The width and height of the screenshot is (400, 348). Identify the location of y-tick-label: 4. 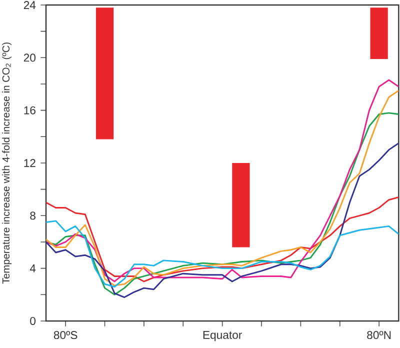
(33, 268).